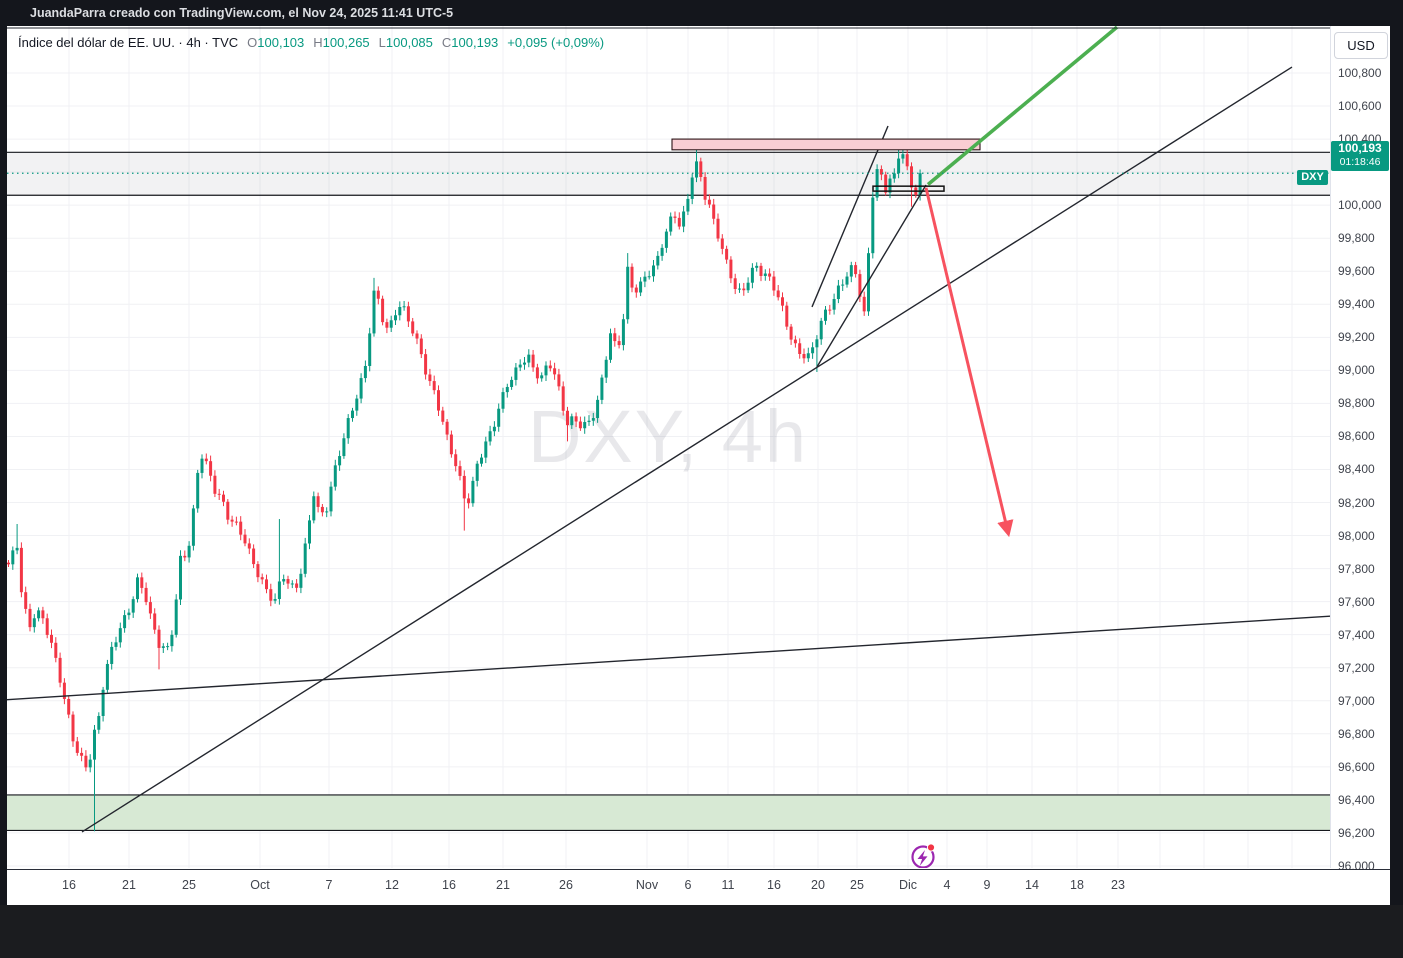  What do you see at coordinates (556, 42) in the screenshot?
I see `price-change: +0,095 (+0,09%)` at bounding box center [556, 42].